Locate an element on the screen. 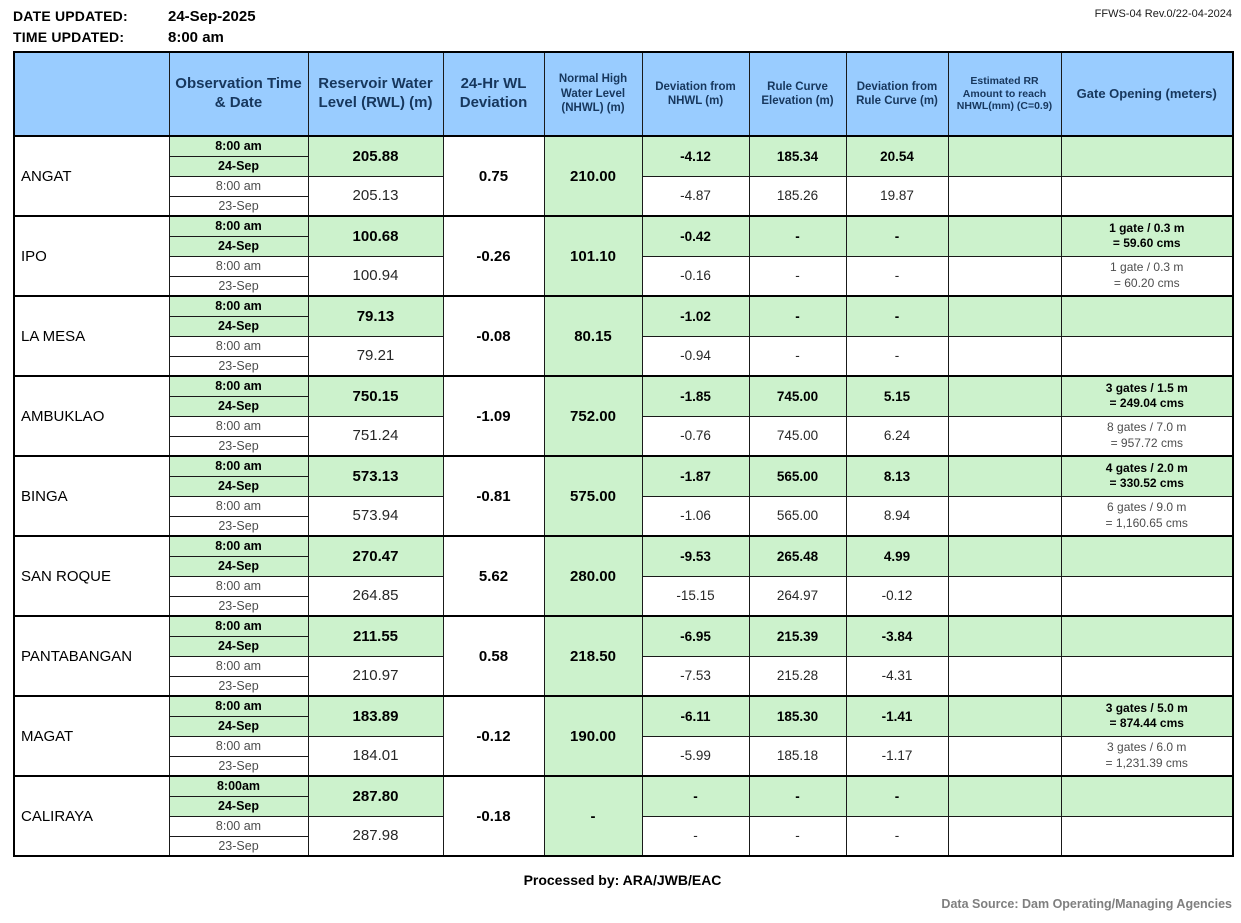 This screenshot has height=923, width=1241. dev-nhwl-previous: -1.06 is located at coordinates (695, 516).